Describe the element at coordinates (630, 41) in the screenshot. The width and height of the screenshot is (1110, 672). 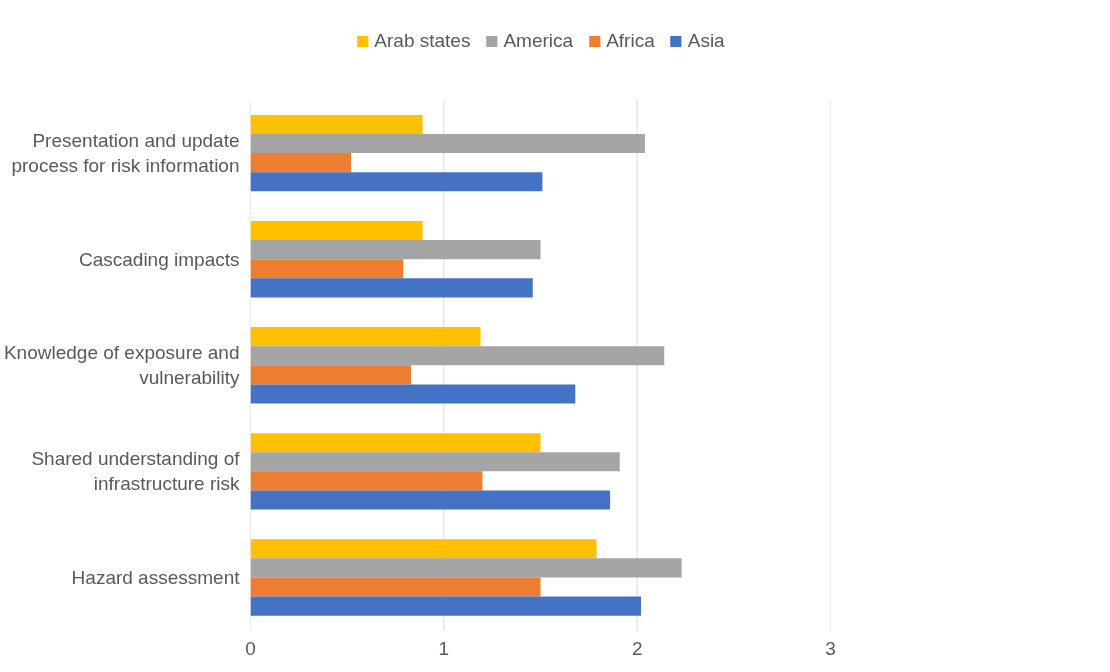
I see `legend-label: Africa` at that location.